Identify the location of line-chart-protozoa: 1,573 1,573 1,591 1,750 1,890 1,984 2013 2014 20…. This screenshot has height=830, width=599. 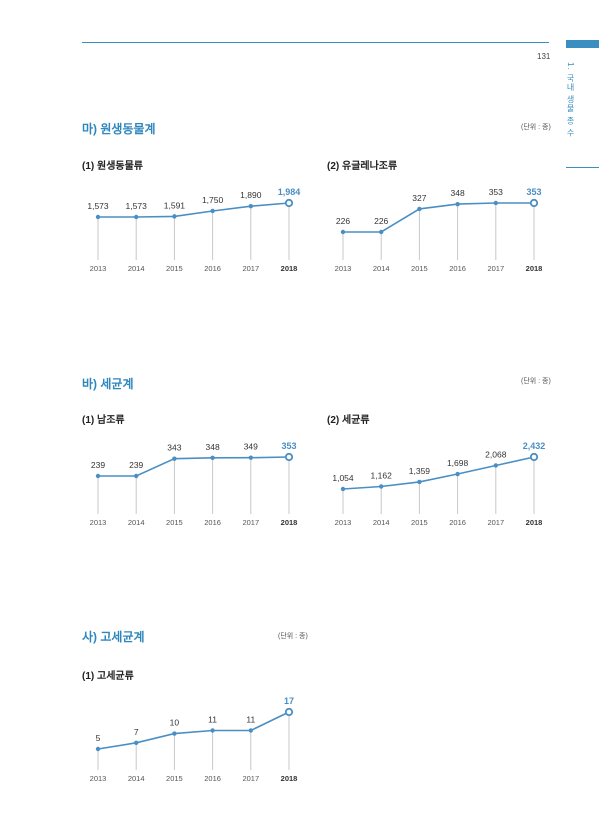
(194, 230).